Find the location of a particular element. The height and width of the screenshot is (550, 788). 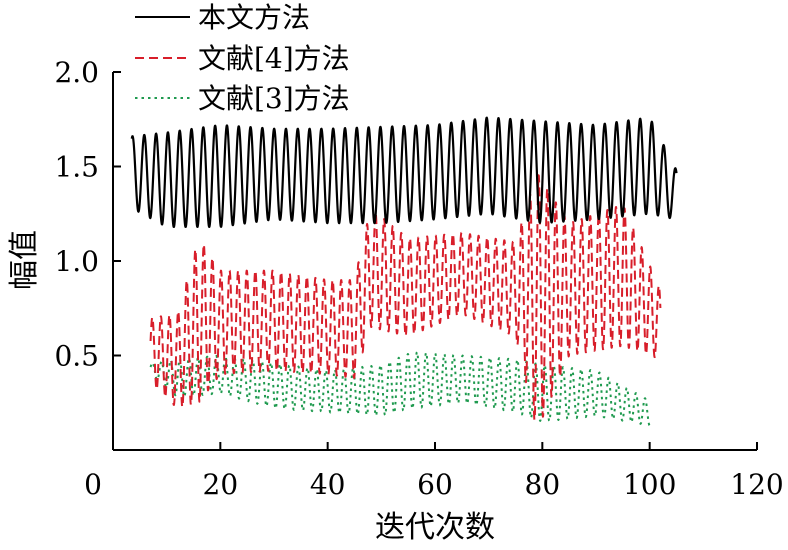

legend-label-2: 文献[4]方法 is located at coordinates (274, 58).